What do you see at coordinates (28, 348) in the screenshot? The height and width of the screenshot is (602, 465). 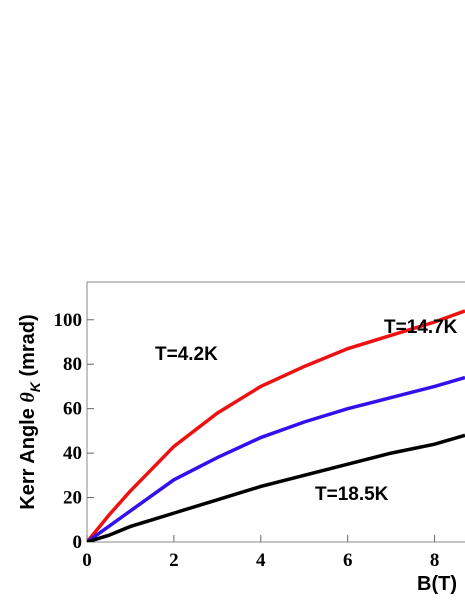 I see `y-label-text: (mrad)` at bounding box center [28, 348].